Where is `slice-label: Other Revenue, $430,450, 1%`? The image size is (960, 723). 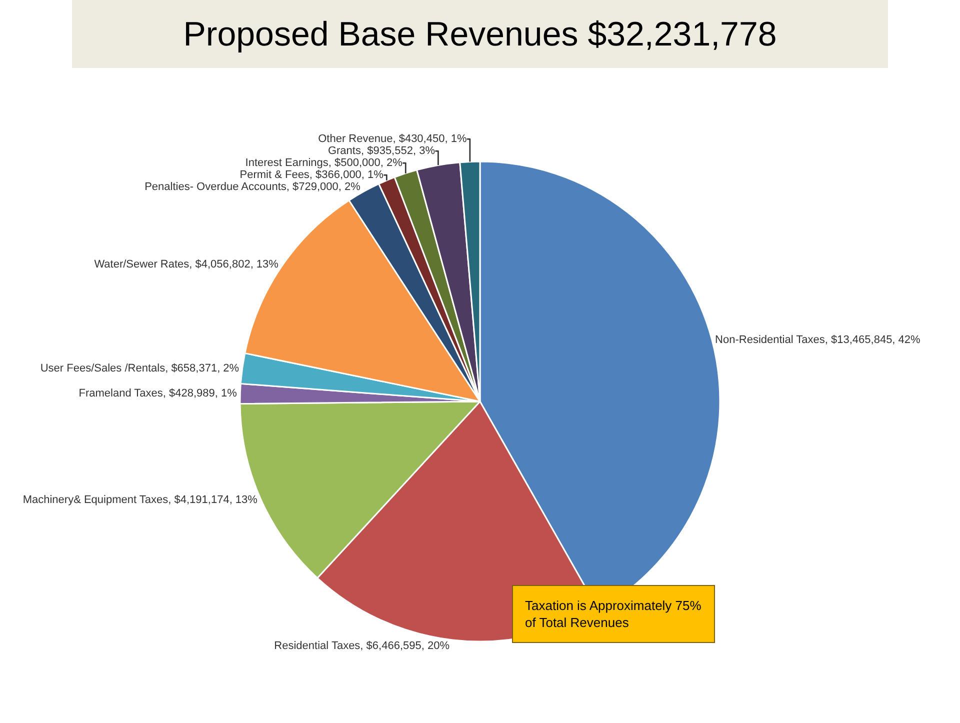
slice-label: Other Revenue, $430,450, 1% is located at coordinates (392, 139).